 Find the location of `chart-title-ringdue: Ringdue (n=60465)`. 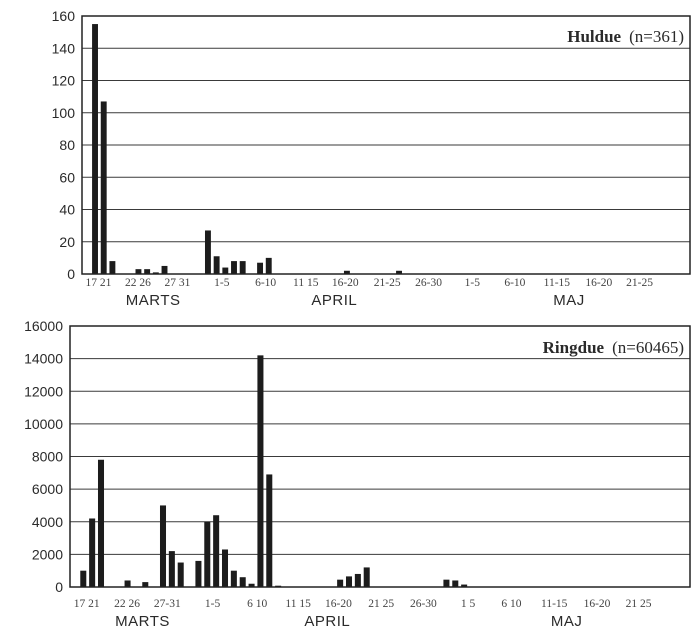

chart-title-ringdue: Ringdue (n=60465) is located at coordinates (613, 347).